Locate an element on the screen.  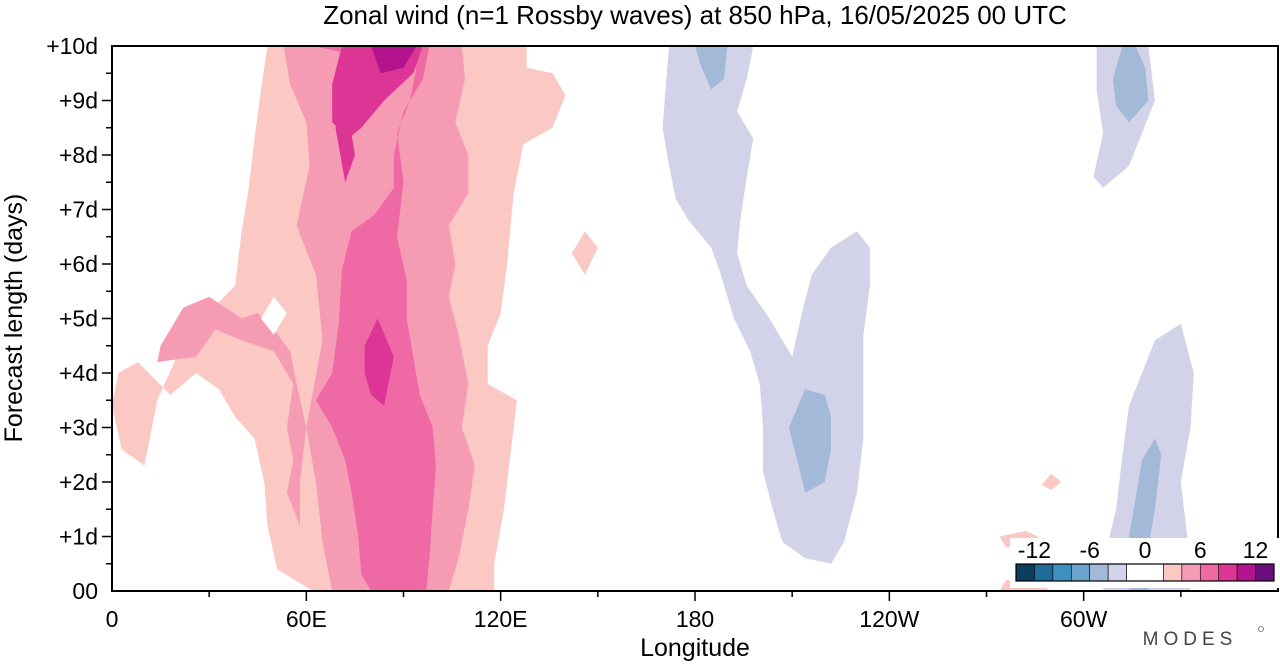
x-tick-label: 120W is located at coordinates (889, 619).